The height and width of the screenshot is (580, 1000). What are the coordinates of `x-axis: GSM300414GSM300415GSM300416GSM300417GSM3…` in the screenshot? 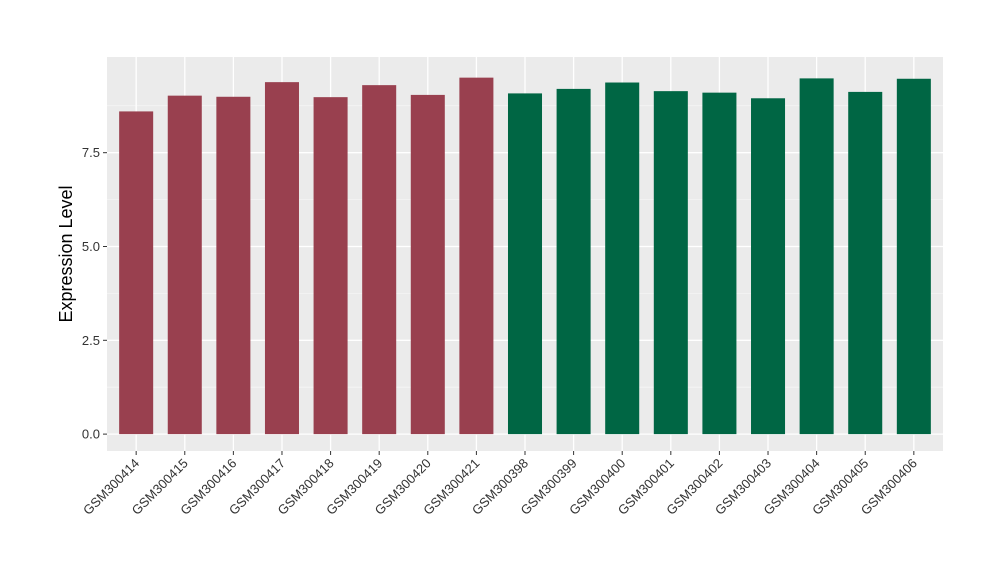 It's located at (500, 484).